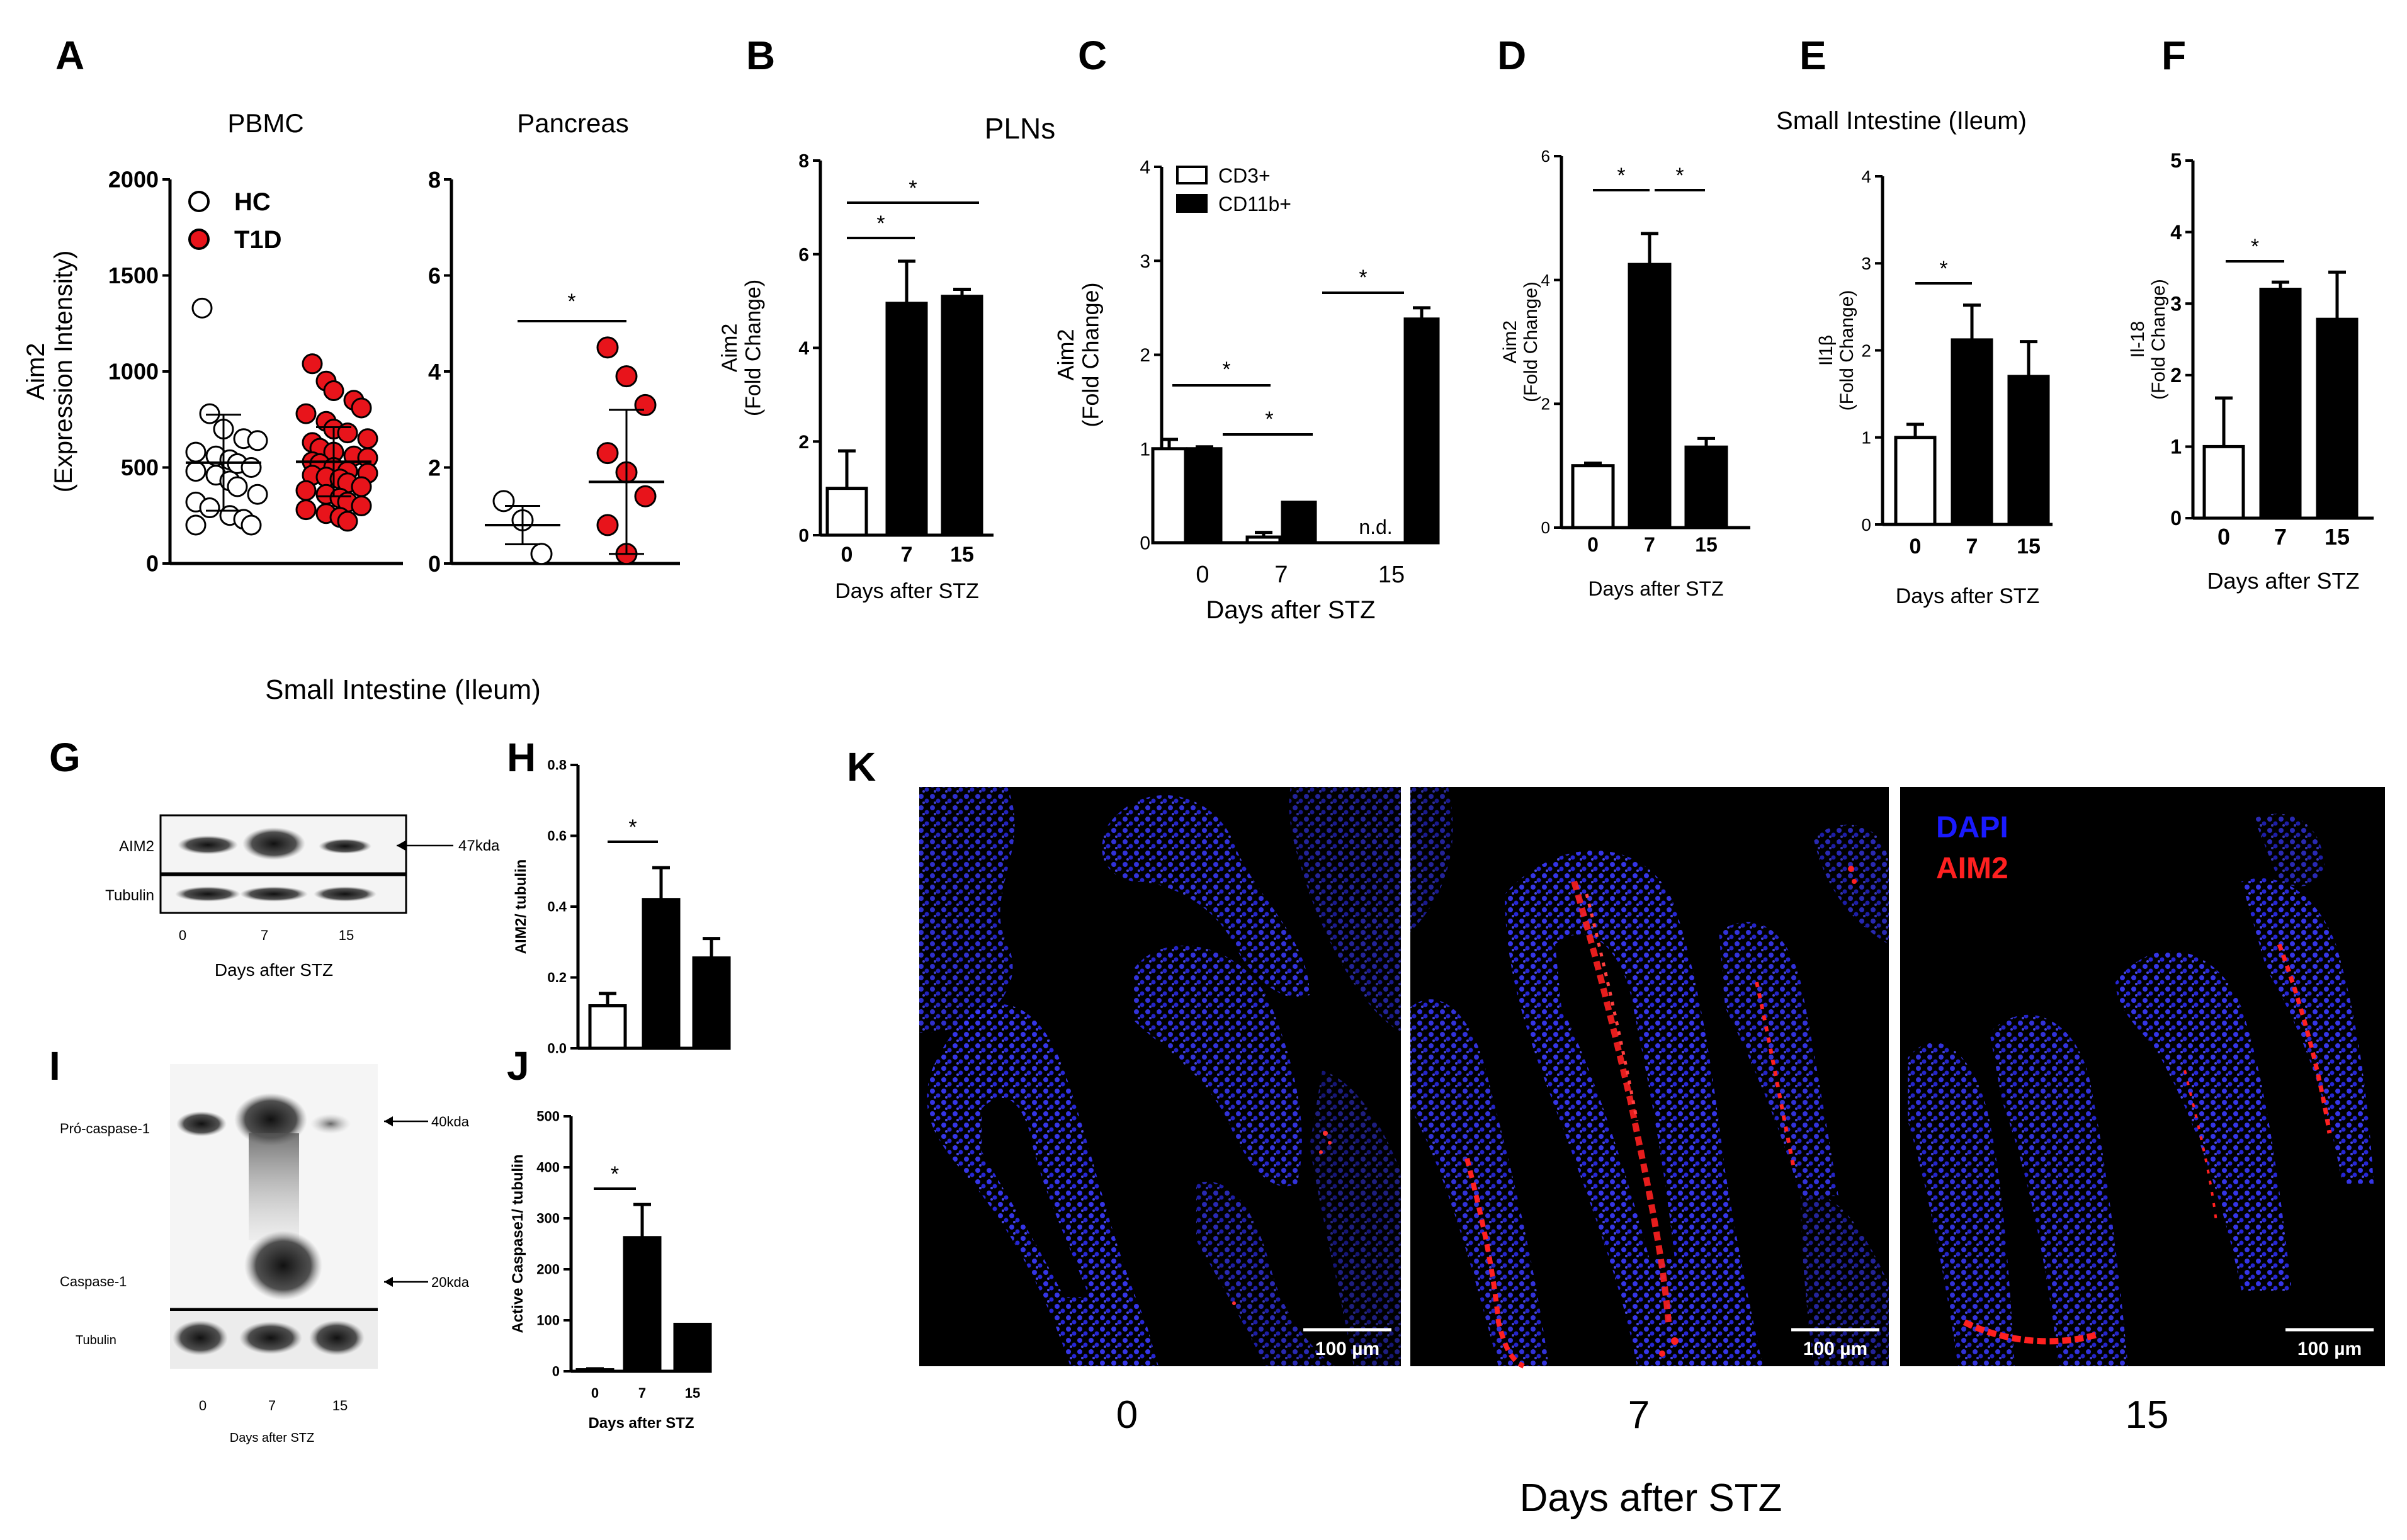 The image size is (2407, 1540). What do you see at coordinates (69, 55) in the screenshot?
I see `panel-letter-a: A` at bounding box center [69, 55].